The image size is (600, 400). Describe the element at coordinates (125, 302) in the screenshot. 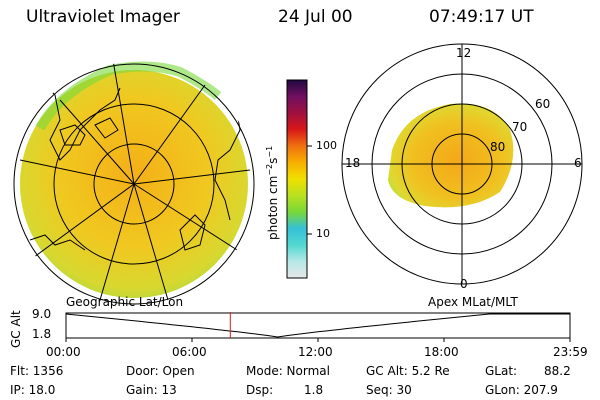

I see `geographic-caption: Geographic Lat/Lon` at that location.